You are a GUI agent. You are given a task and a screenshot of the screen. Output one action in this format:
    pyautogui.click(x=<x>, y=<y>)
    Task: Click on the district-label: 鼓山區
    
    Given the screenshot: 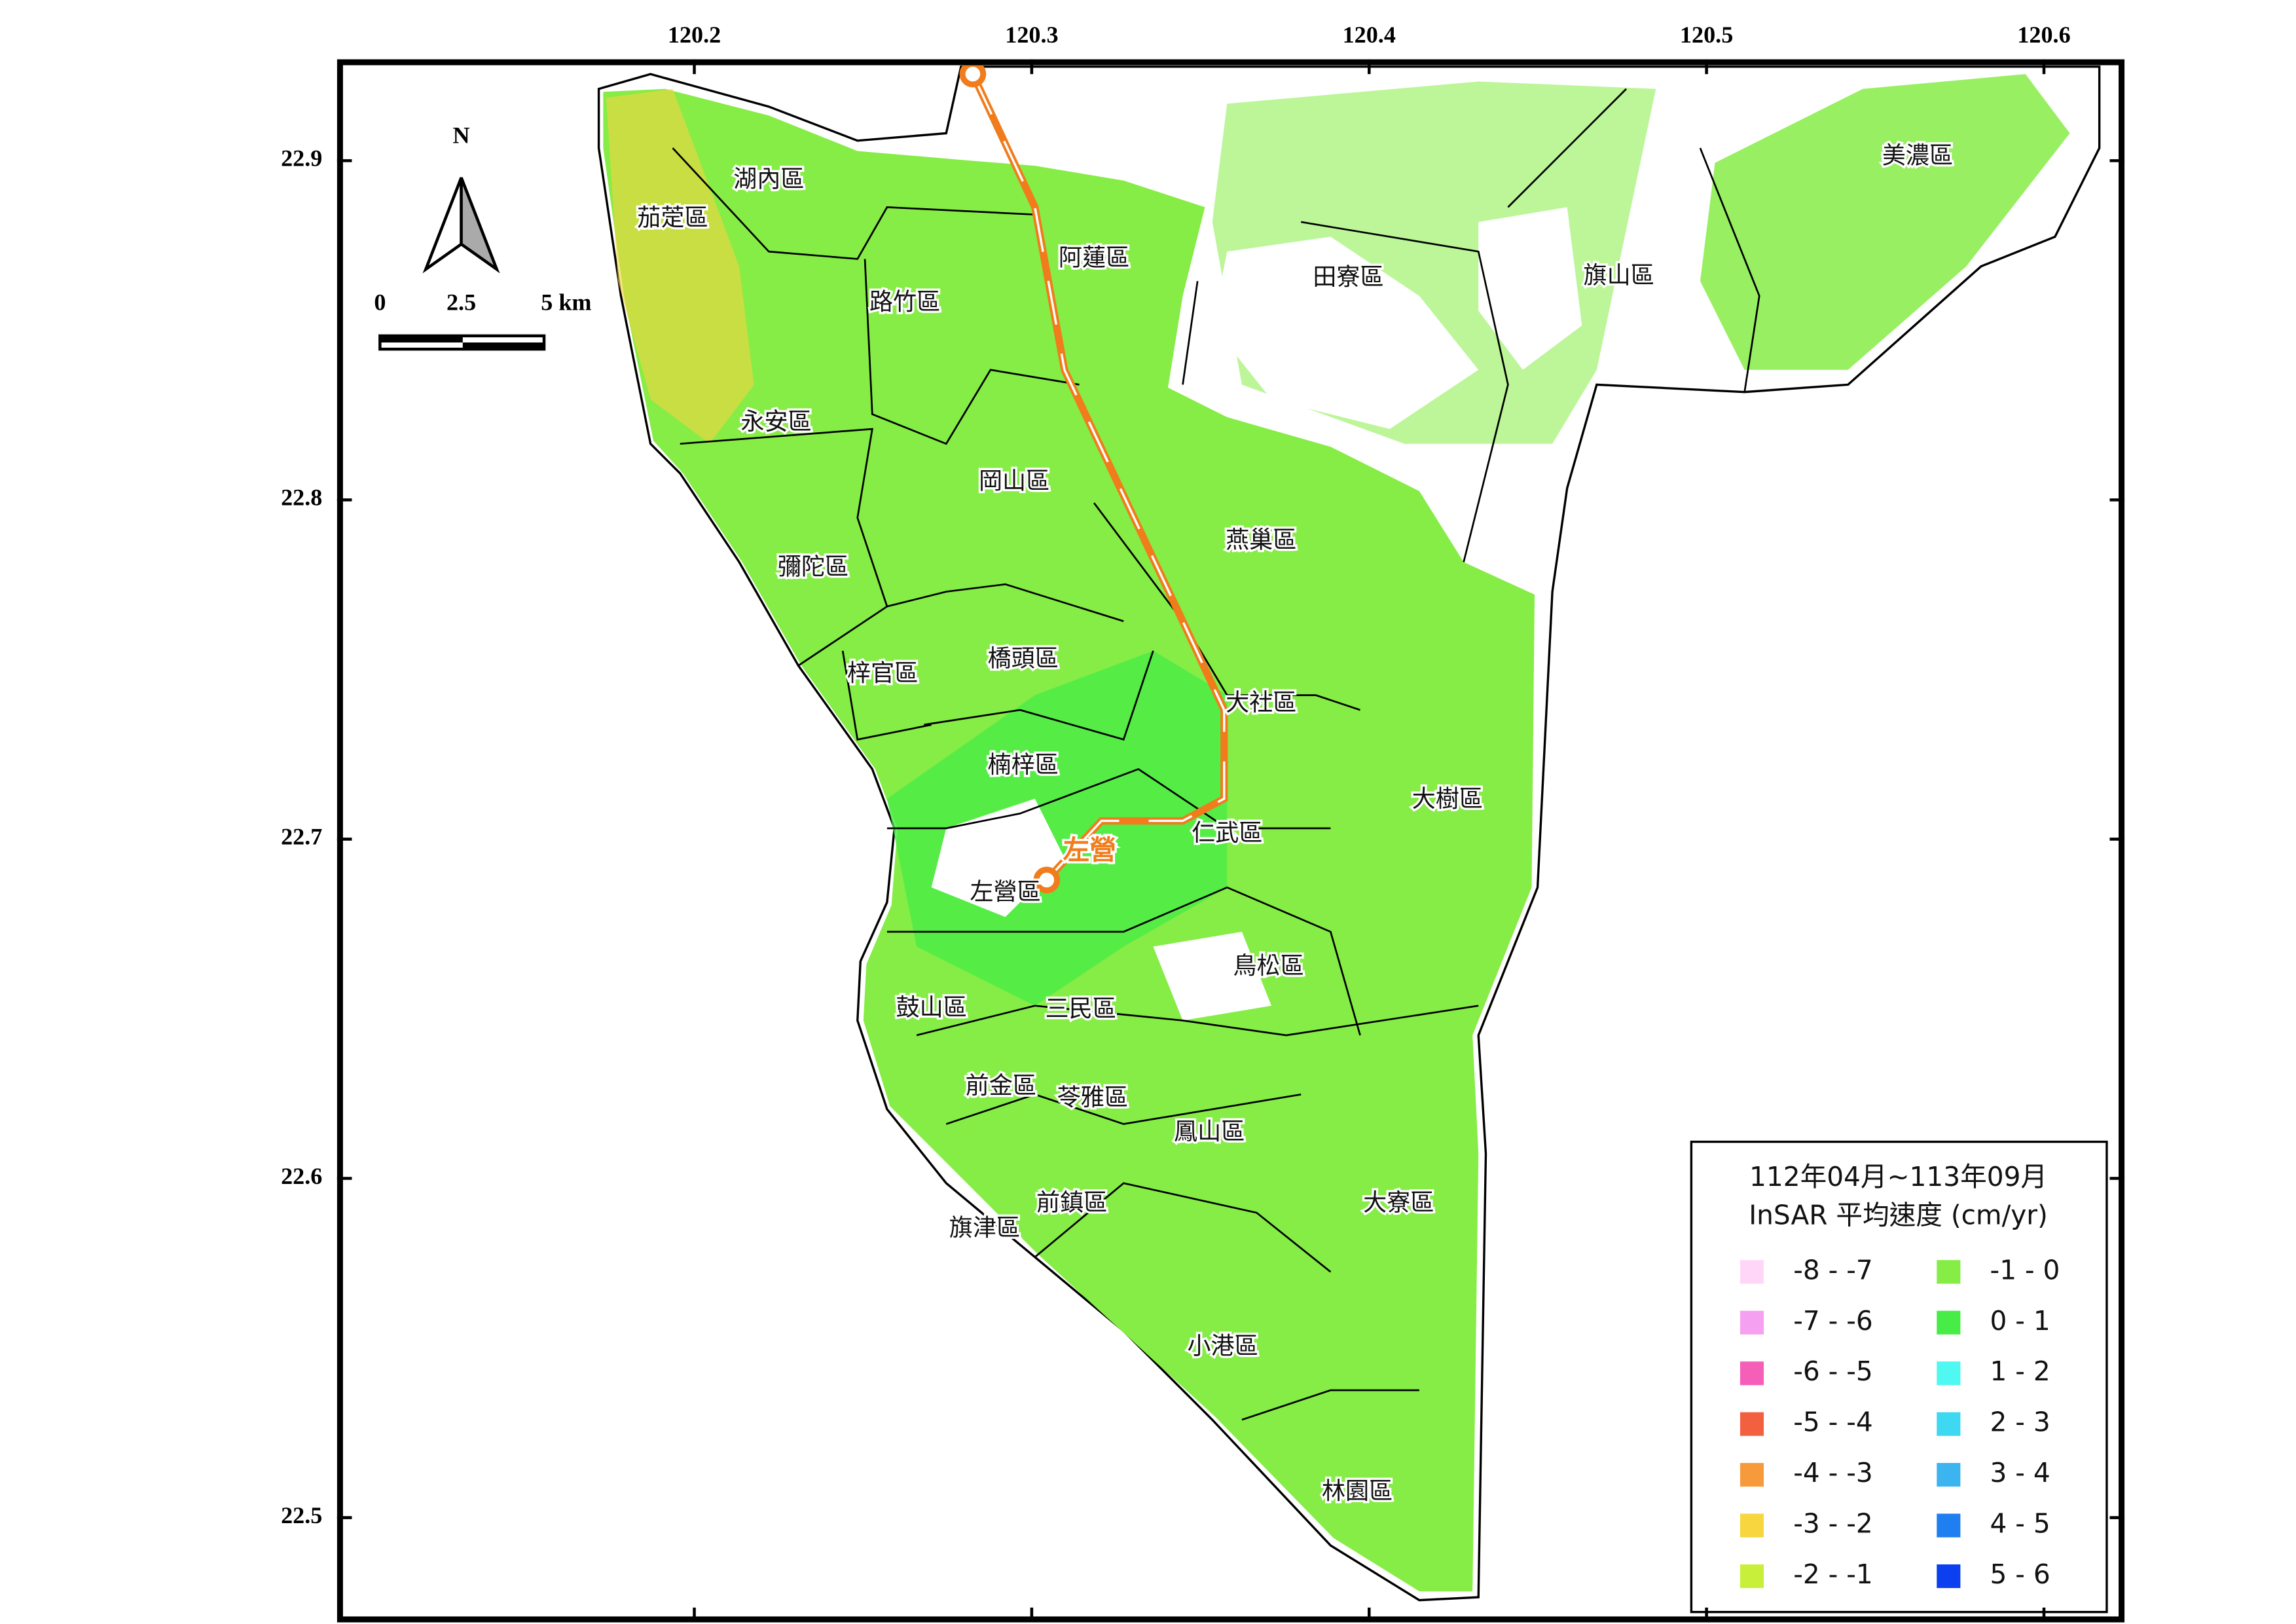 What is the action you would take?
    pyautogui.click(x=931, y=1007)
    